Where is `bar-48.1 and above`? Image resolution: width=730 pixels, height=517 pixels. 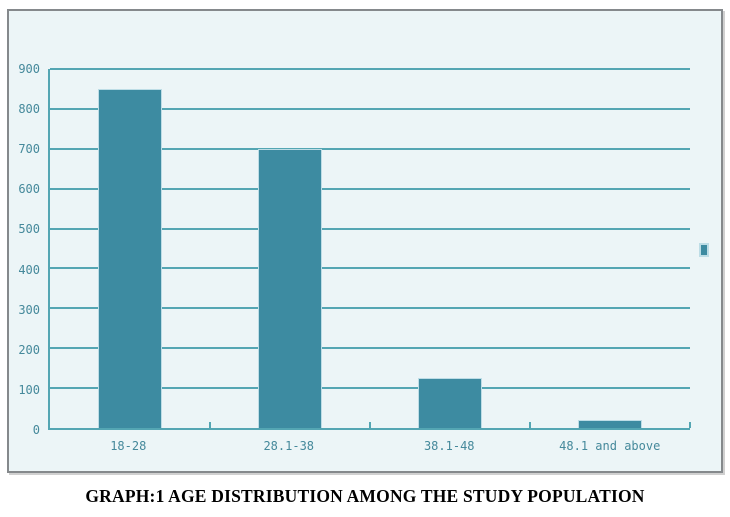
bar-48.1 and above is located at coordinates (610, 424).